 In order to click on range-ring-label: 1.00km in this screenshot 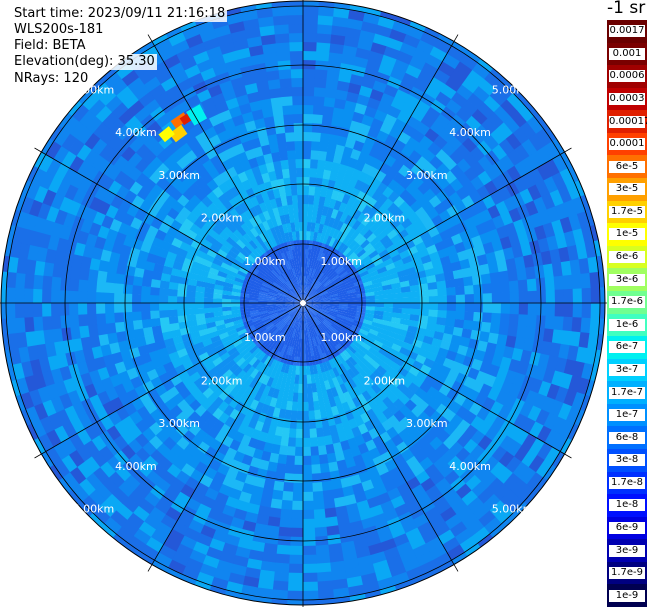, I will do `click(341, 337)`.